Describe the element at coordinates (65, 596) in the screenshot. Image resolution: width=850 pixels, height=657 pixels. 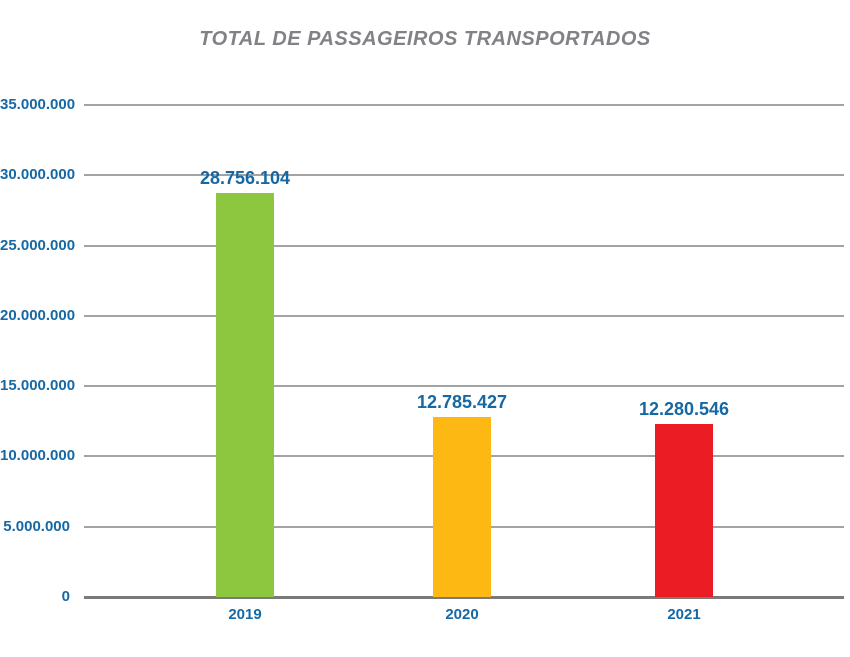
I see `y-tick-label: 0` at that location.